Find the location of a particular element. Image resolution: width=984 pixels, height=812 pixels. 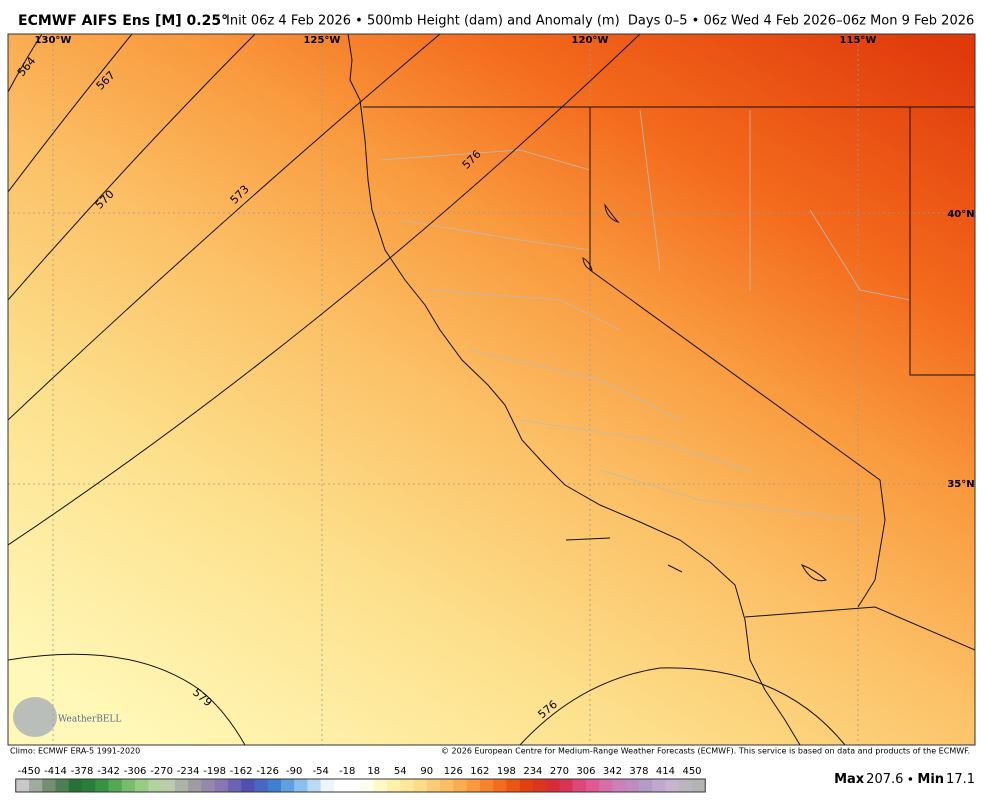

colorbar-label: -450 is located at coordinates (29, 771).